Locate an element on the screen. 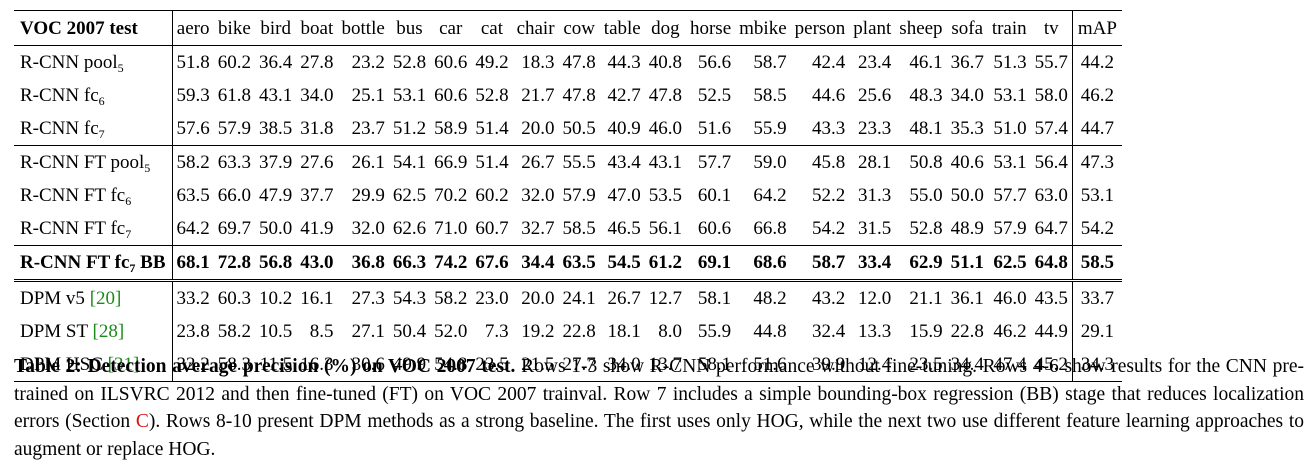 The height and width of the screenshot is (475, 1316). ap-value-mbike: 64.2 is located at coordinates (770, 195).